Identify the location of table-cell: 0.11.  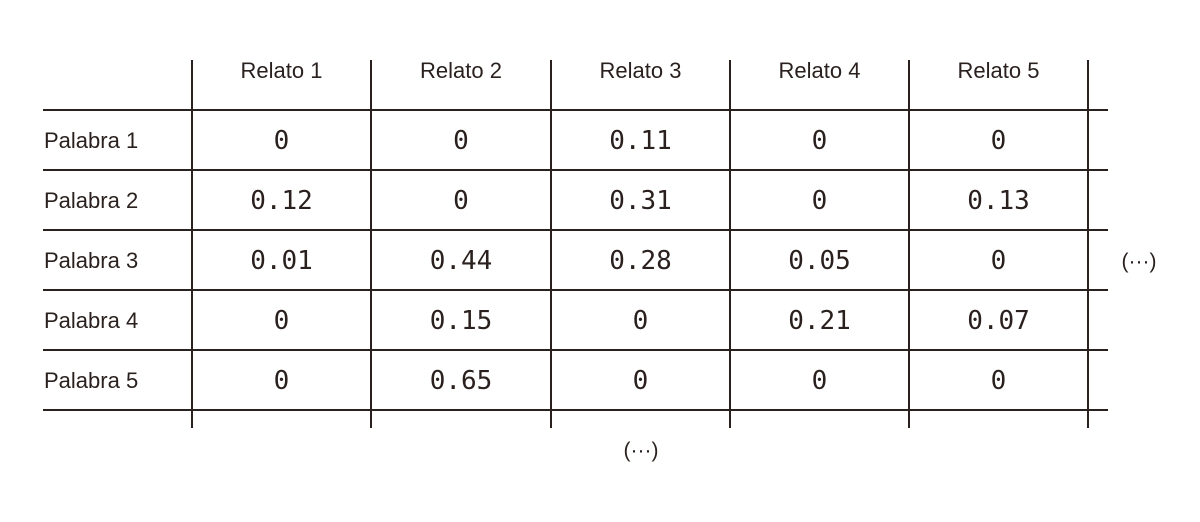
(640, 141).